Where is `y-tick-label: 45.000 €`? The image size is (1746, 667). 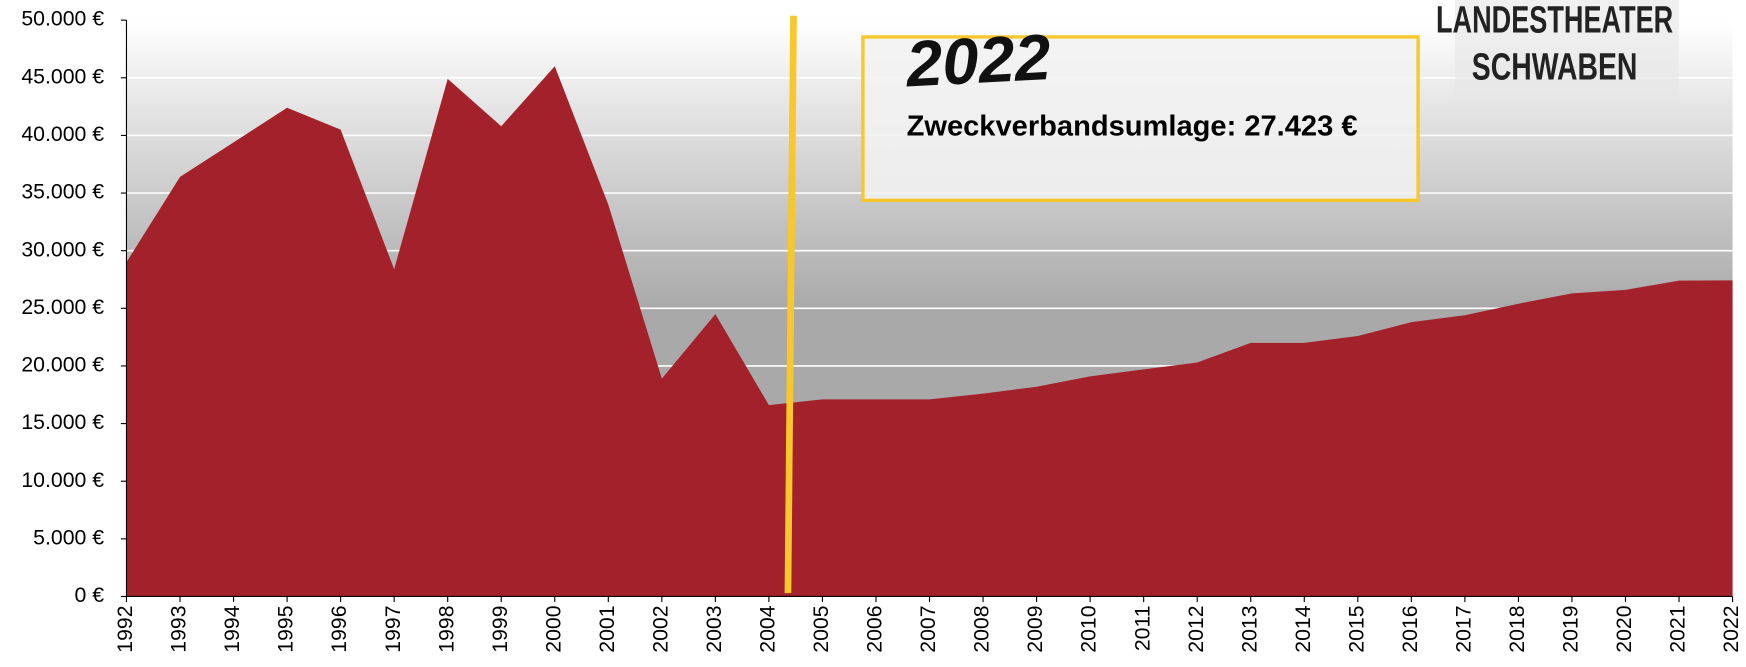 y-tick-label: 45.000 € is located at coordinates (62, 76).